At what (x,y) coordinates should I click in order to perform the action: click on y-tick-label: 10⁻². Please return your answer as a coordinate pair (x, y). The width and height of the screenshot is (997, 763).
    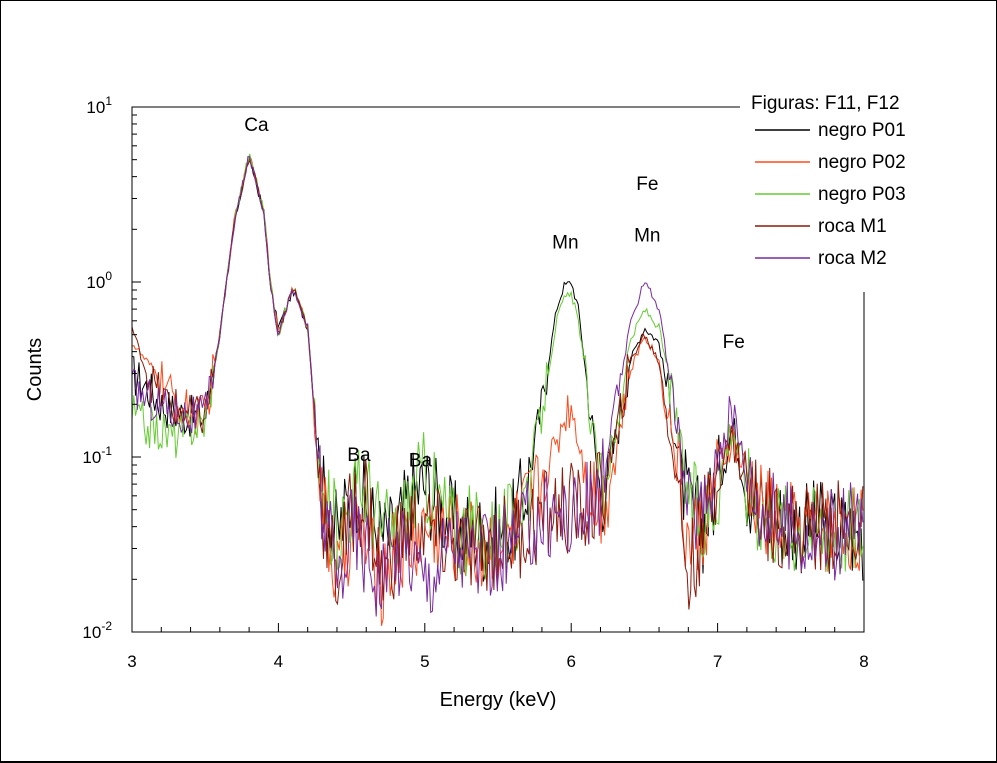
    Looking at the image, I should click on (97, 630).